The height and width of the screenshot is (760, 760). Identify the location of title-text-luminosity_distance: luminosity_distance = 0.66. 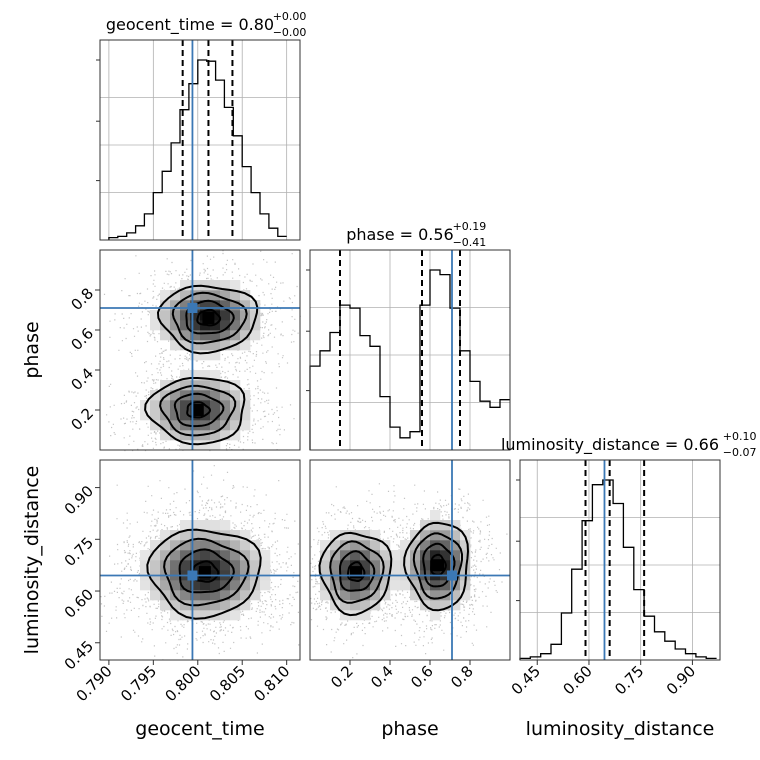
(610, 445).